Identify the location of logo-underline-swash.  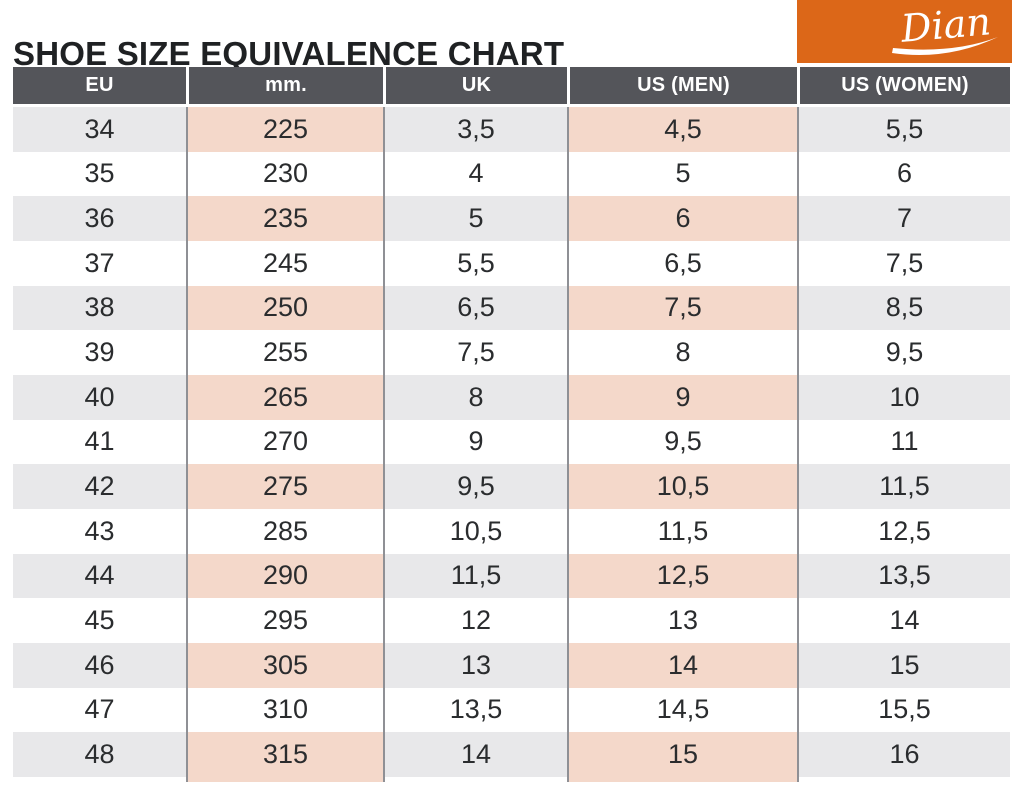
(945, 46).